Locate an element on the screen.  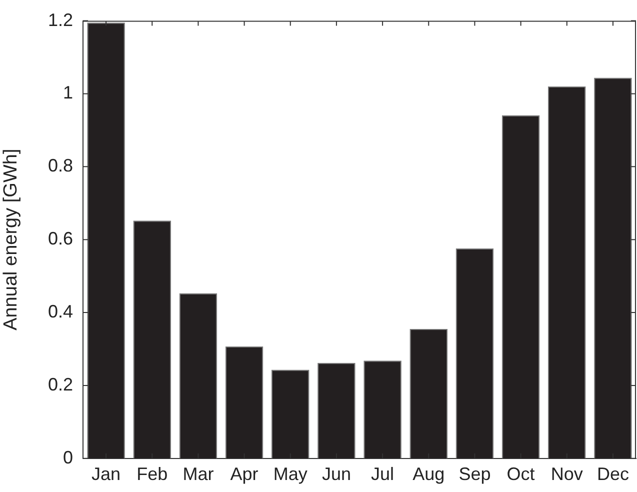
y-axis-title: Annual energy [GWh] is located at coordinates (11, 239).